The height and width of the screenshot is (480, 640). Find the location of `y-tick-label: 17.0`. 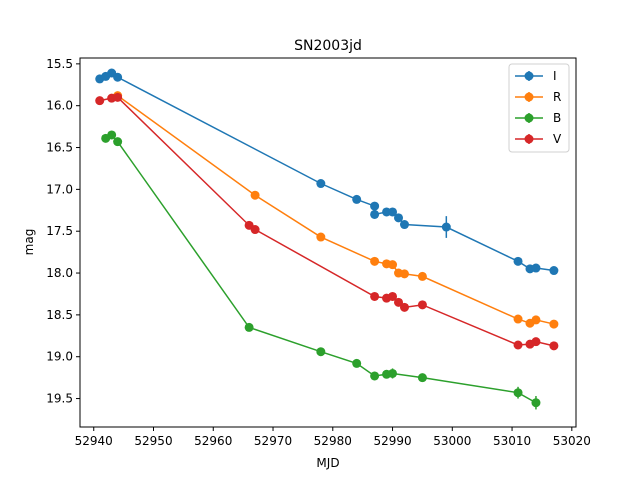

y-tick-label: 17.0 is located at coordinates (59, 189).